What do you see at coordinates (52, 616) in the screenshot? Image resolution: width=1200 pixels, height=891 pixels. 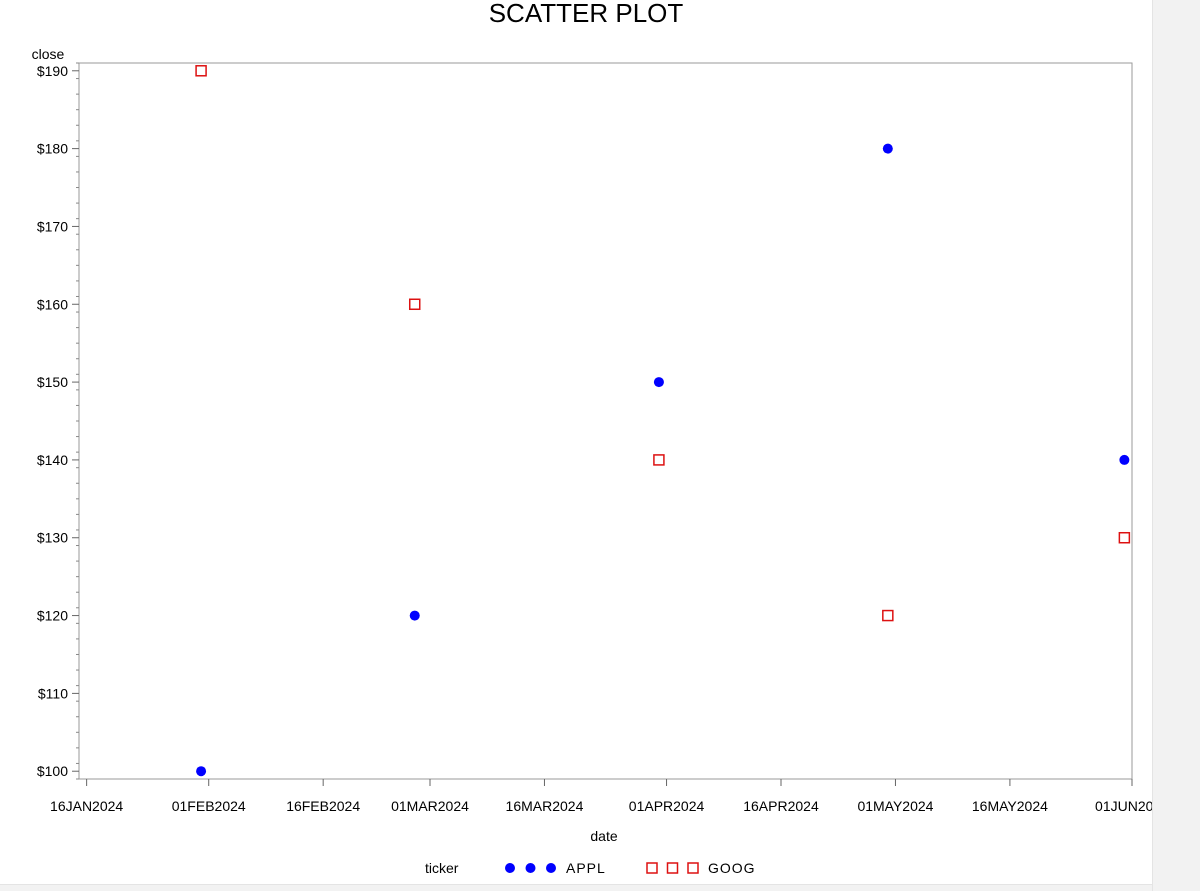 I see `y-tick-label: $120` at bounding box center [52, 616].